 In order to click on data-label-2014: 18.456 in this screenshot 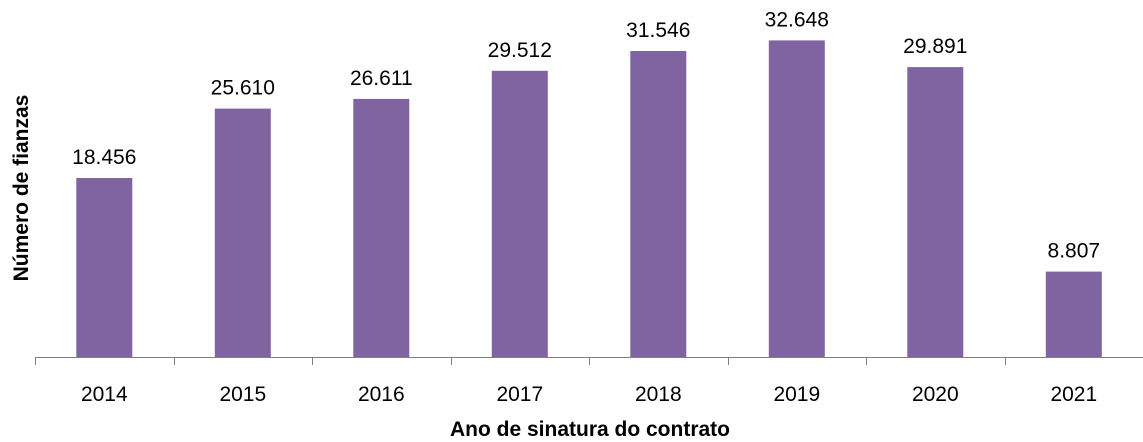, I will do `click(104, 157)`.